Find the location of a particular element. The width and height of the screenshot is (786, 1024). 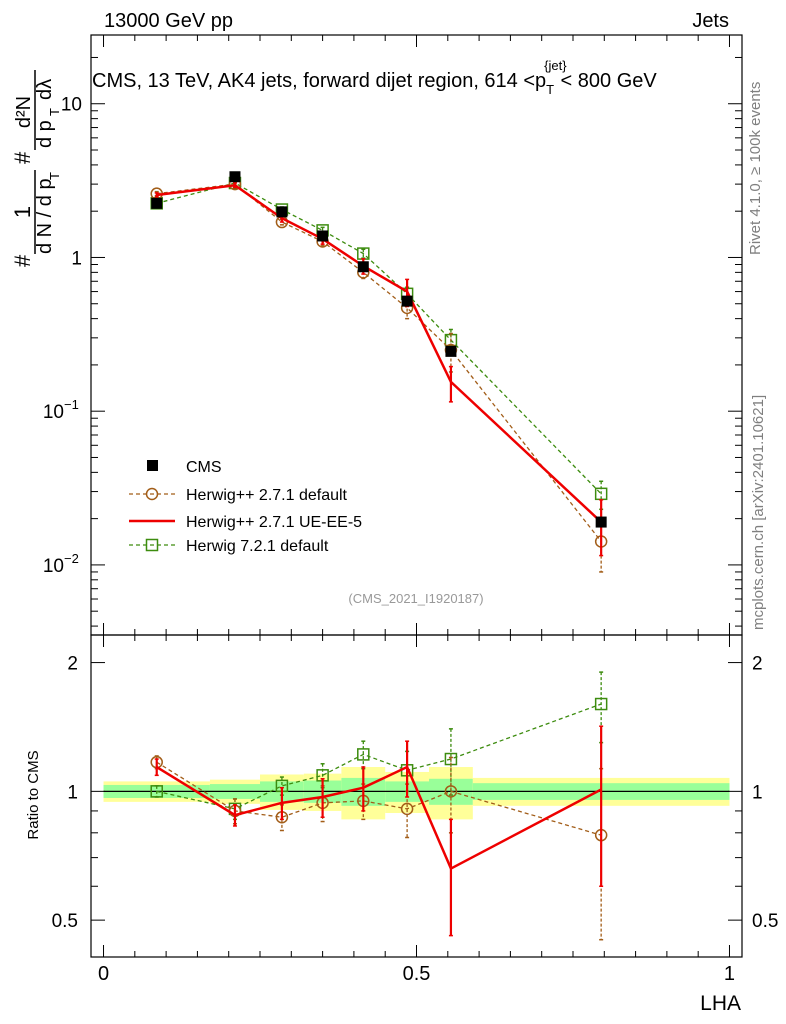

ylabel-sub-t-1: T is located at coordinates (54, 176).